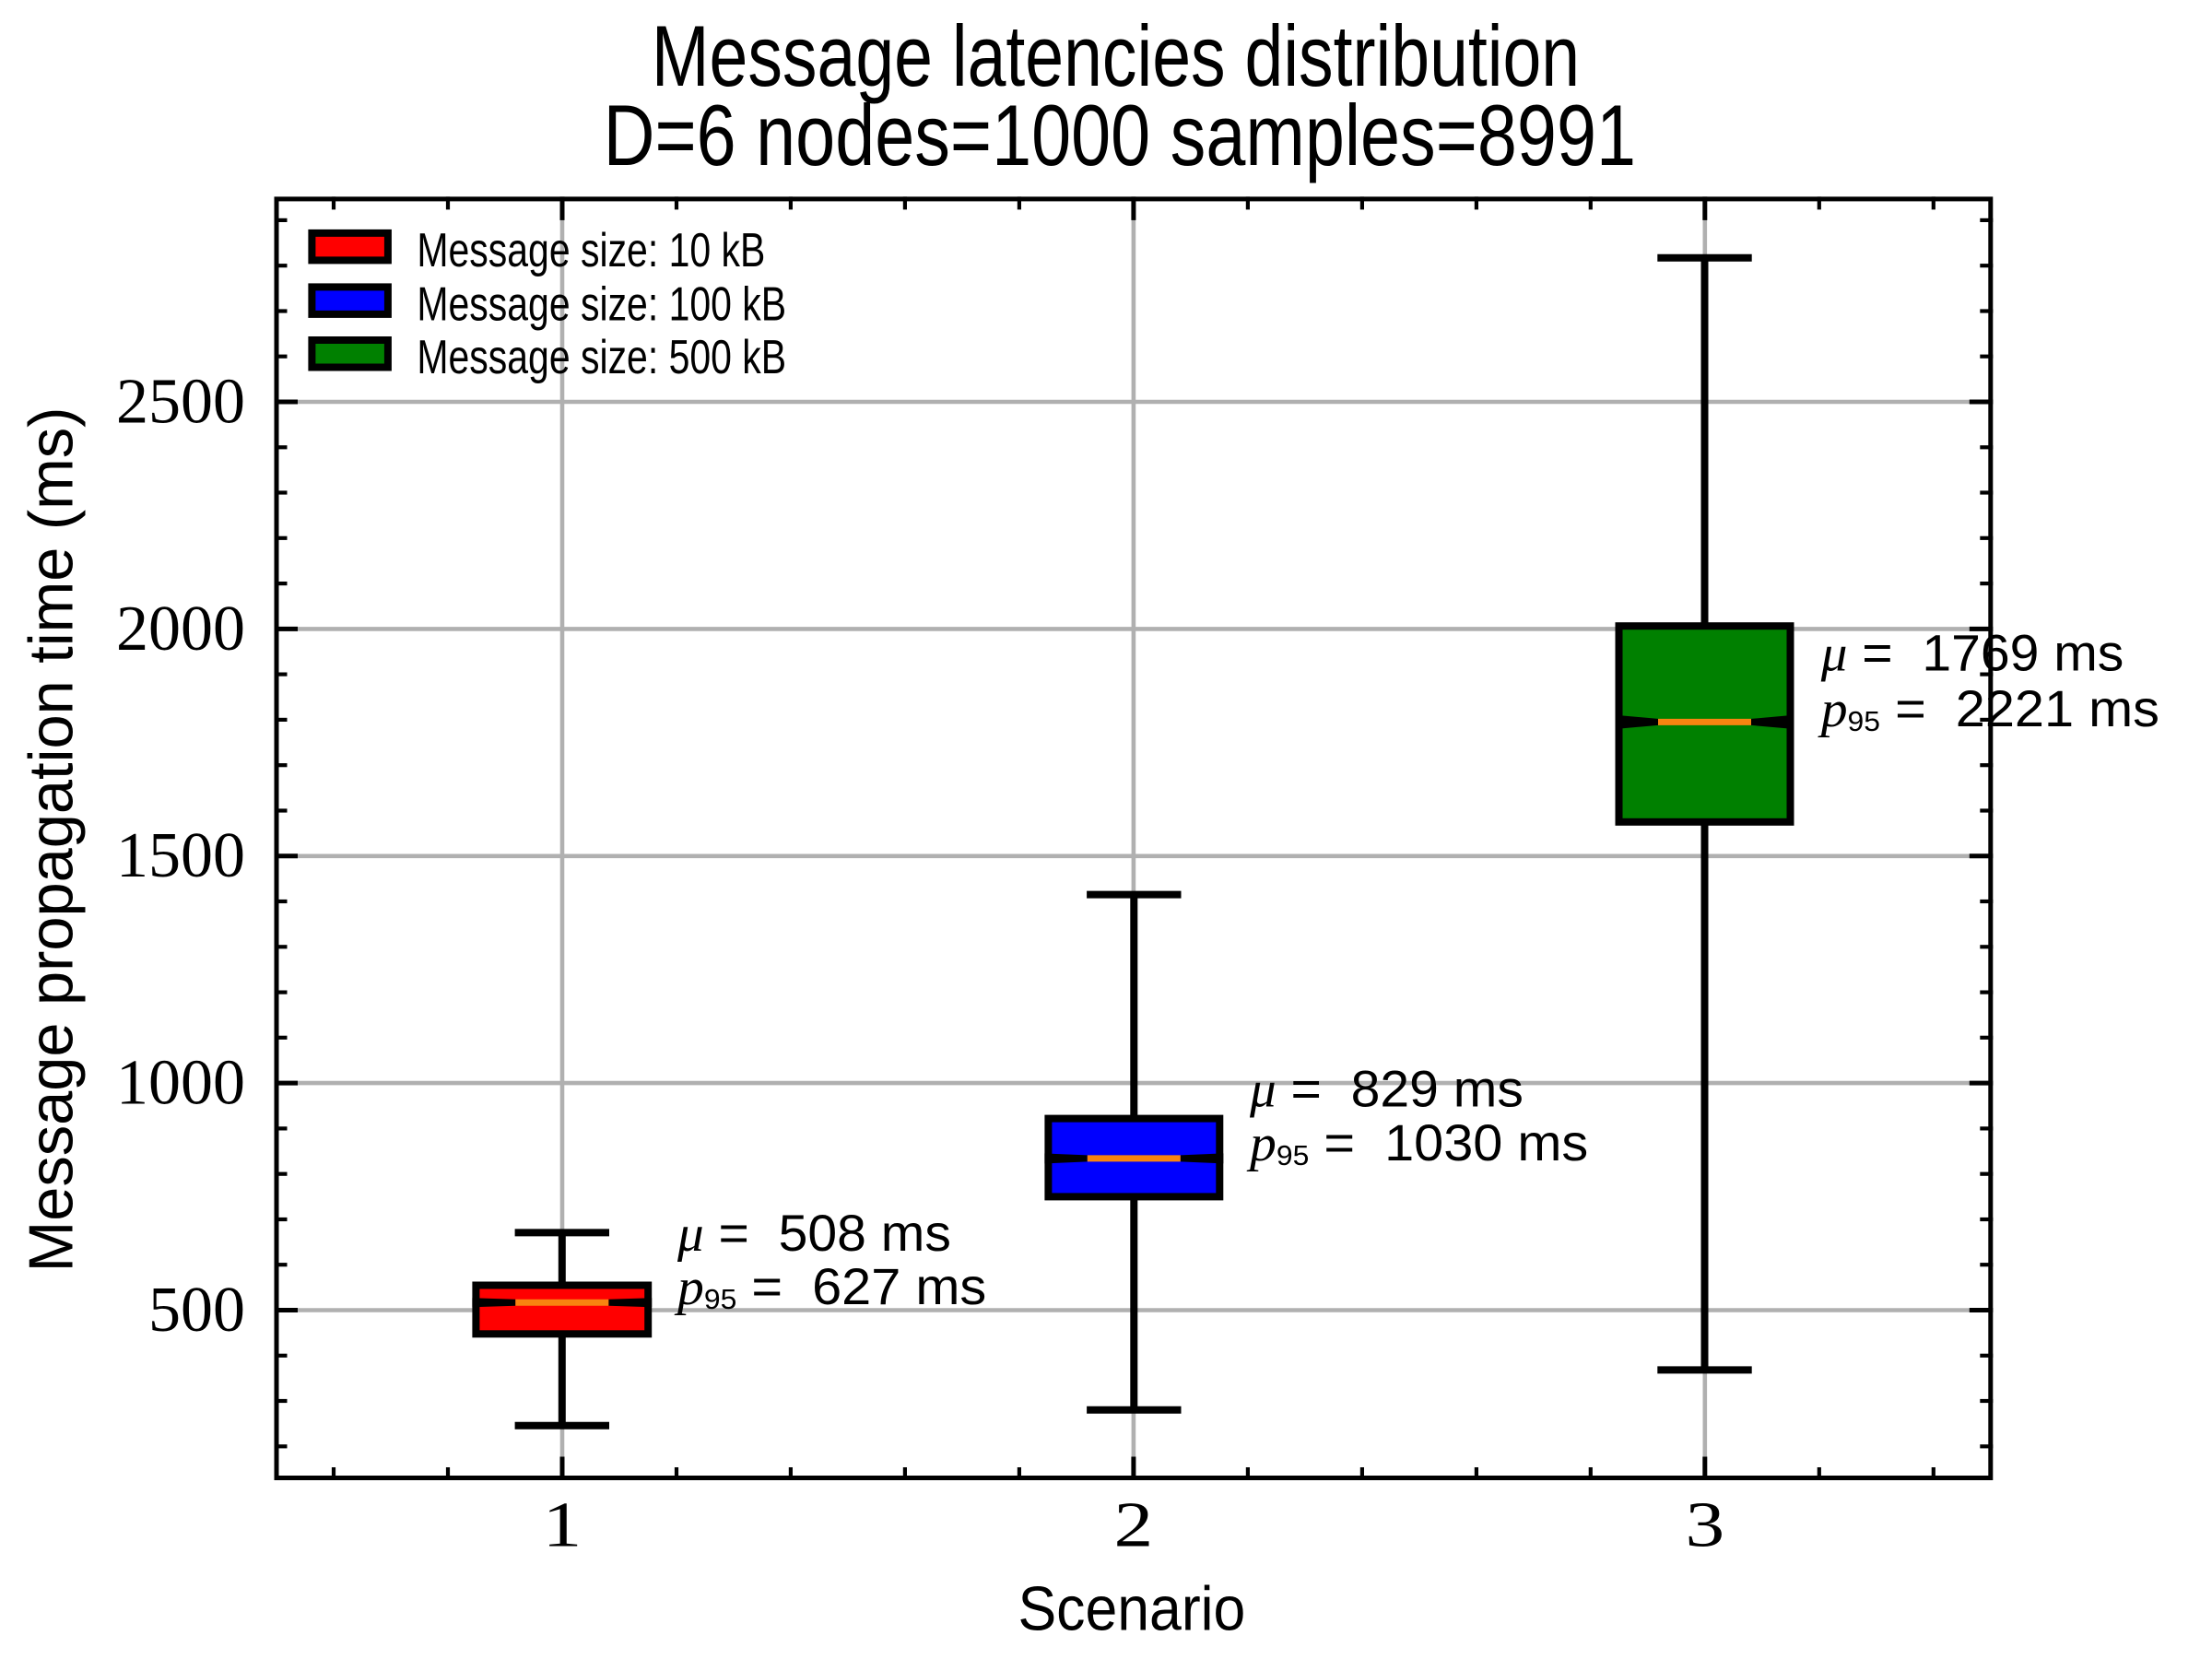 The image size is (2212, 1659). I want to click on svg-text: μ = 829 ms, so click(1386, 1089).